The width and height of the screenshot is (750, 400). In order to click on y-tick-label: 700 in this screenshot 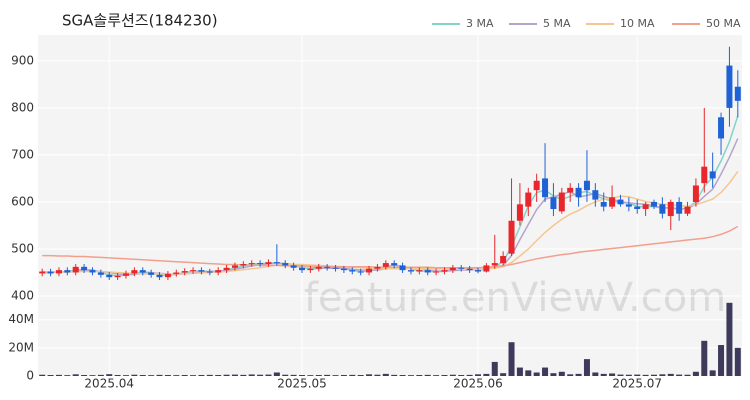, I will do `click(22, 154)`.